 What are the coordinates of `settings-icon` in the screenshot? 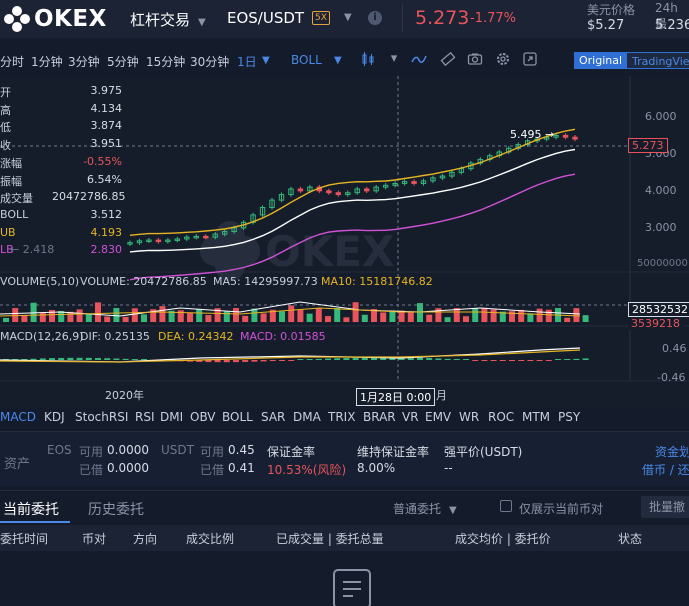 It's located at (503, 59).